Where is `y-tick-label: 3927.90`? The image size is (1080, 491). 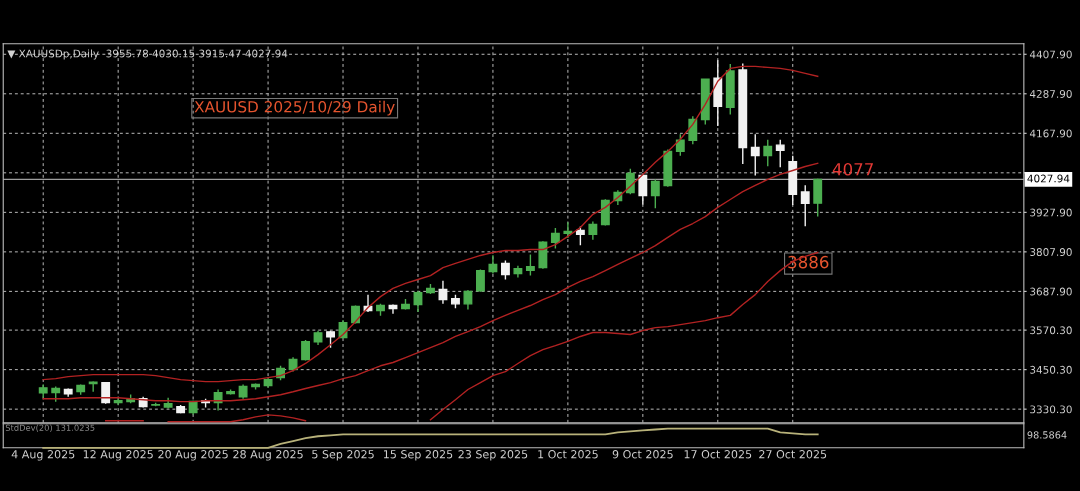 y-tick-label: 3927.90 is located at coordinates (1051, 212).